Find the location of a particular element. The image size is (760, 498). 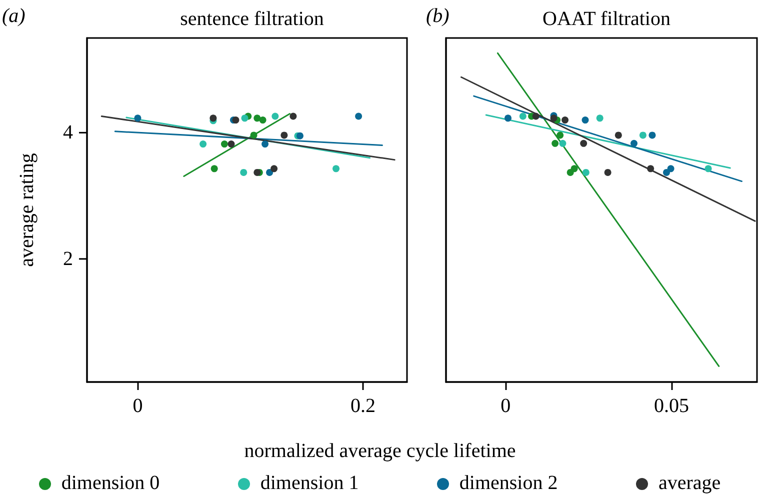

y-tick-label: 4 is located at coordinates (68, 133).